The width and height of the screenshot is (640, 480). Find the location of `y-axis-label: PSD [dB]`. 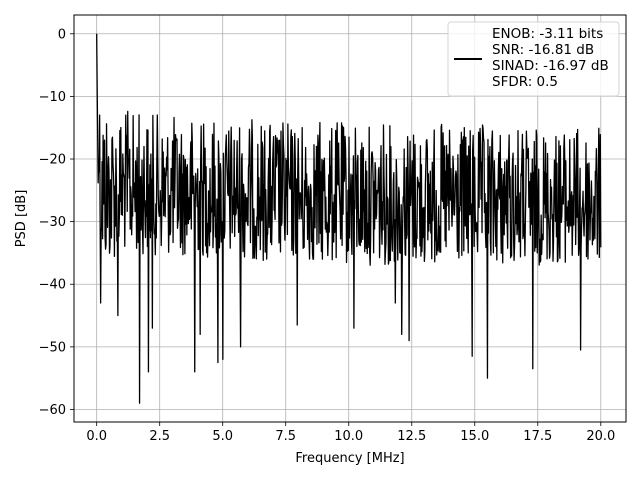

y-axis-label: PSD [dB] is located at coordinates (21, 219).